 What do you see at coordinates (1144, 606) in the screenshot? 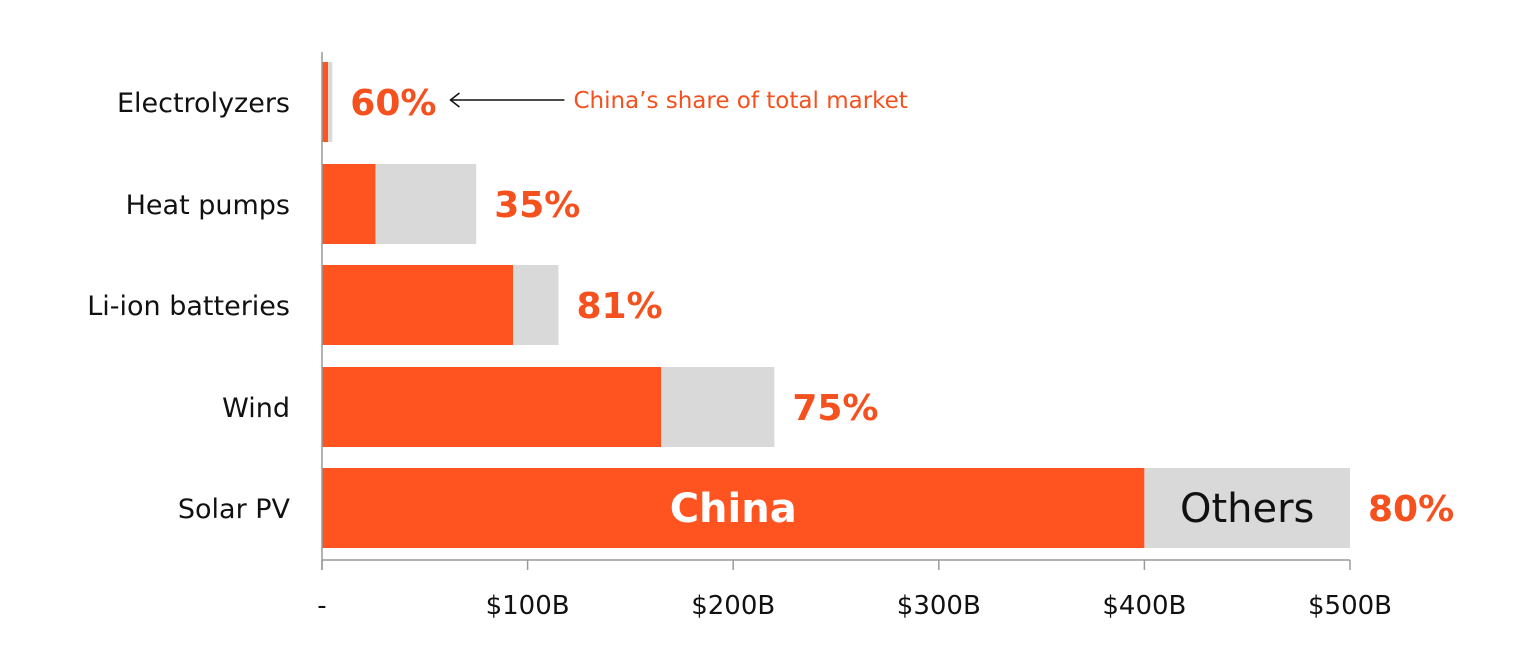
I see `x-tick-label: $400B` at bounding box center [1144, 606].